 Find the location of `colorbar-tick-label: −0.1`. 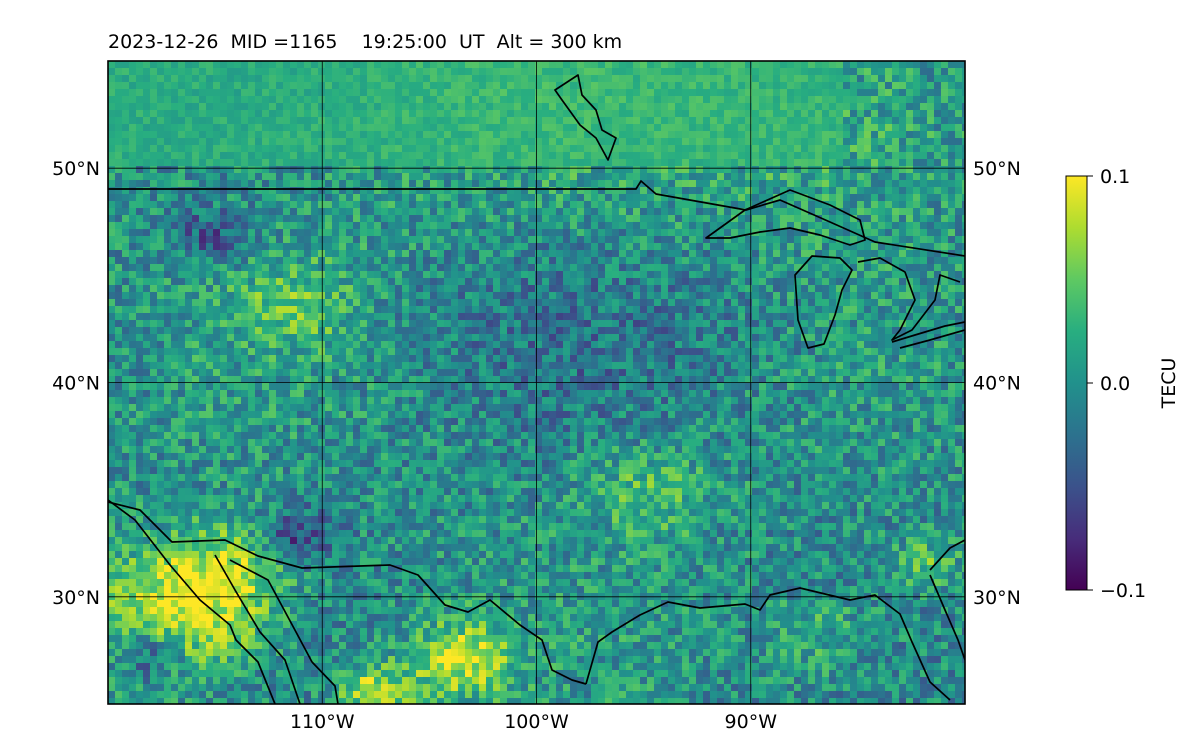

colorbar-tick-label: −0.1 is located at coordinates (1123, 591).